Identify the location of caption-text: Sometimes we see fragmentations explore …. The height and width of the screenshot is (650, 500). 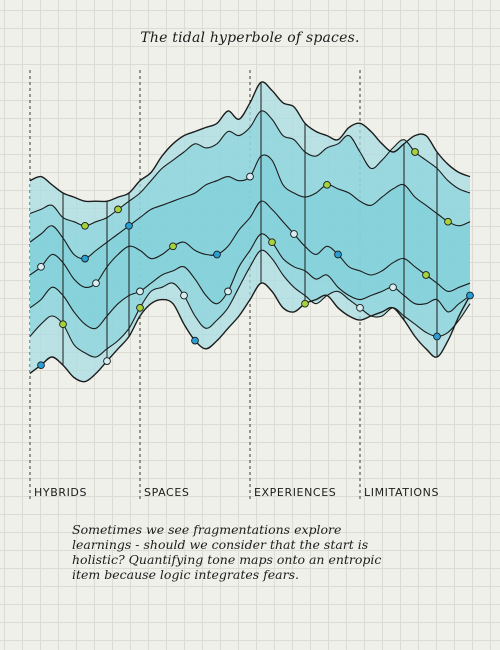
(227, 552).